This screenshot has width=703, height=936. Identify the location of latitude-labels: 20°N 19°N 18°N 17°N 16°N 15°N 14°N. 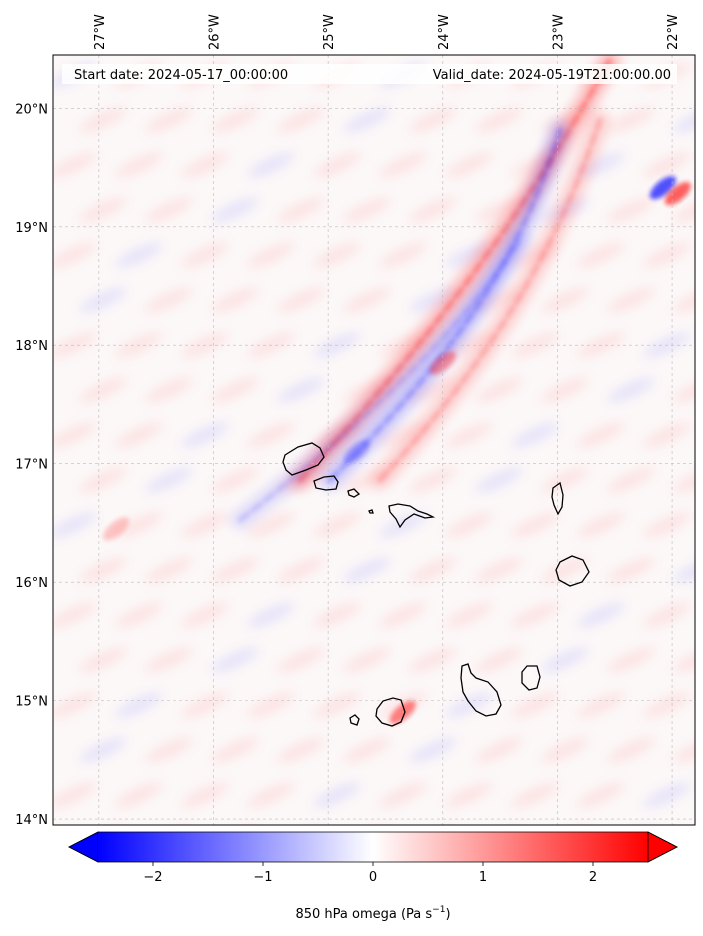
(31, 465).